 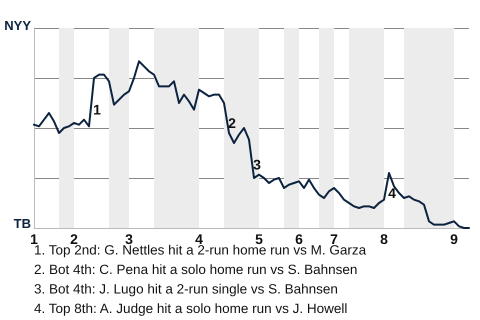 I want to click on x-tick-label: 6, so click(x=299, y=239).